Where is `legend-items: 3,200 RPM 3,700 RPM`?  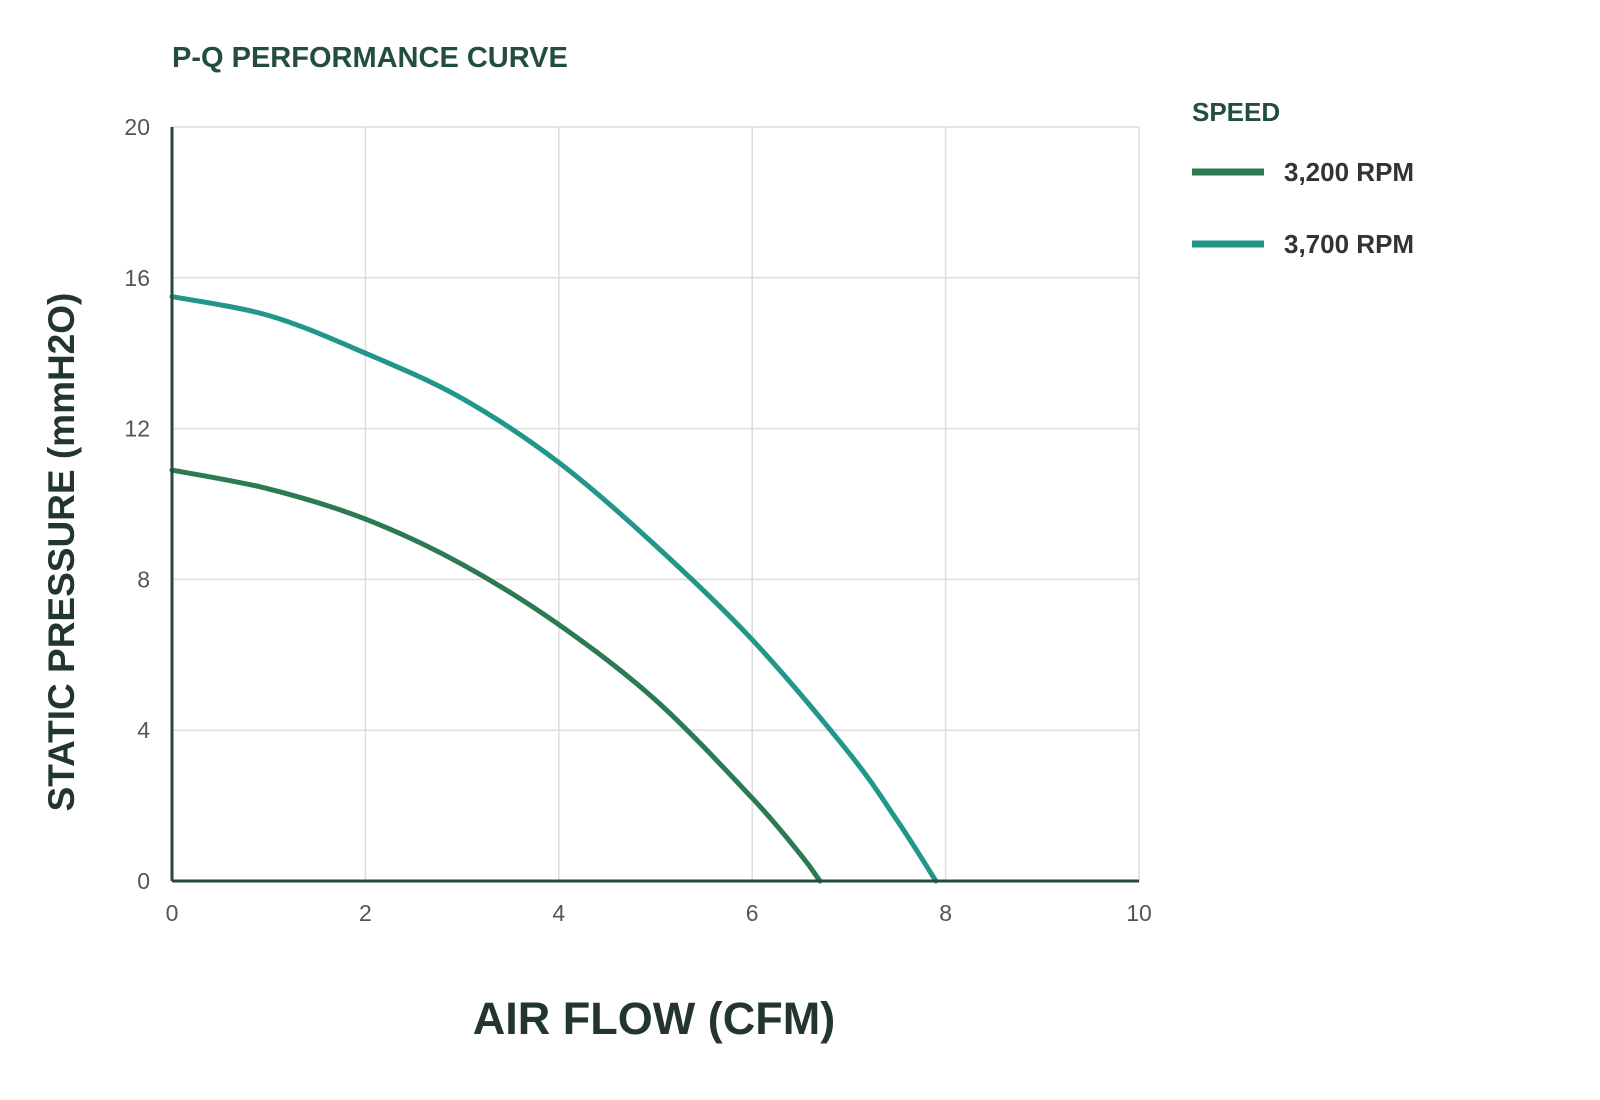
legend-items: 3,200 RPM 3,700 RPM is located at coordinates (1303, 208).